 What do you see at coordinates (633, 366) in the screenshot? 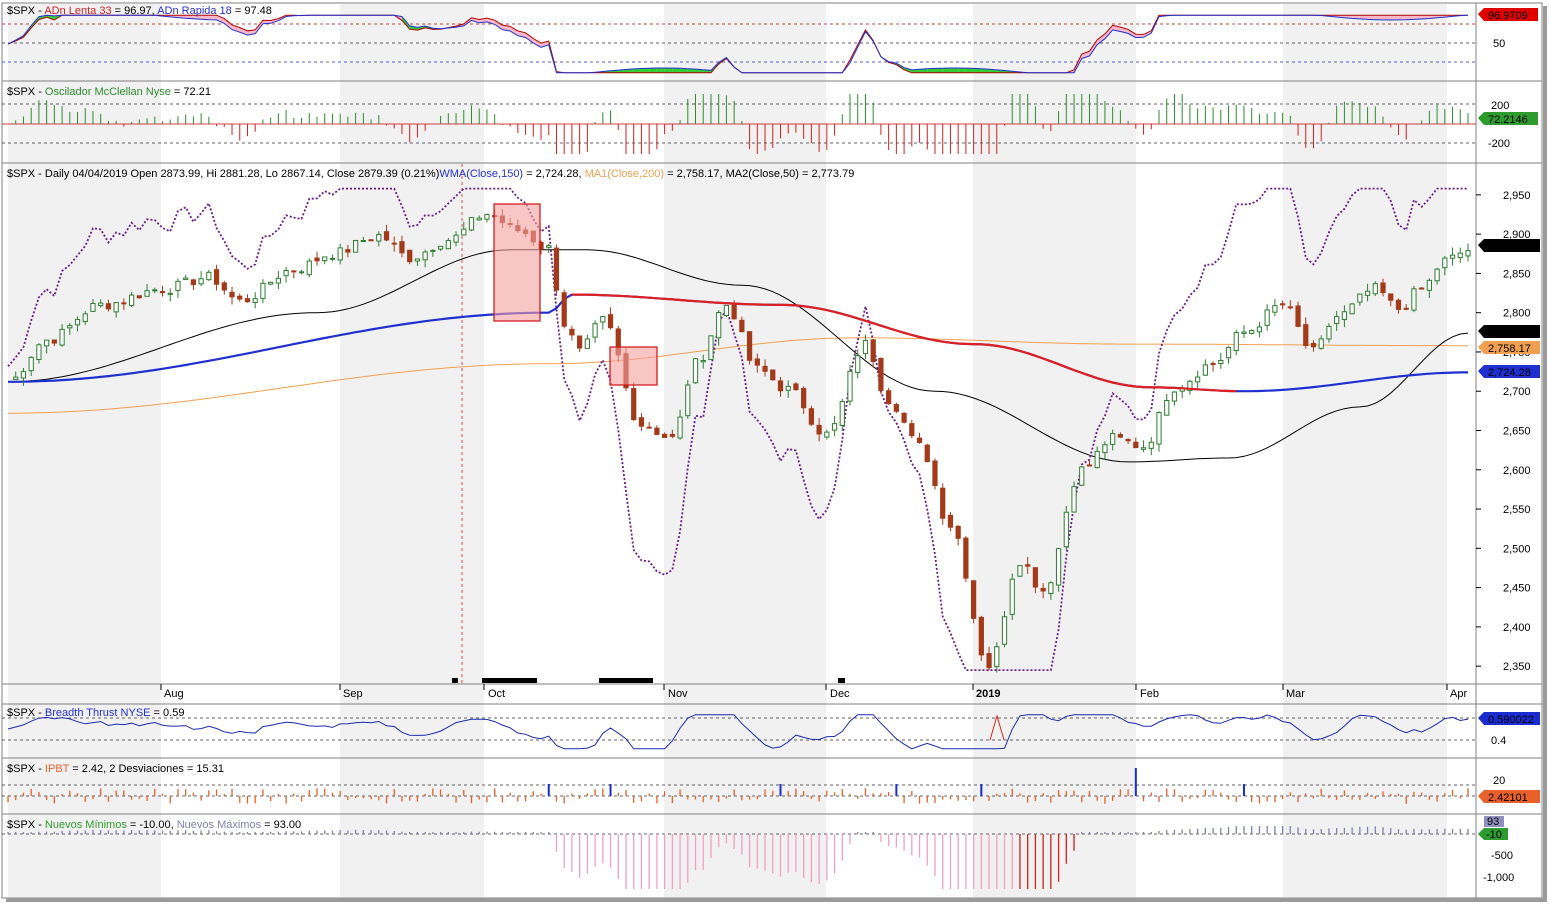
I see `highlight-box-oct-late` at bounding box center [633, 366].